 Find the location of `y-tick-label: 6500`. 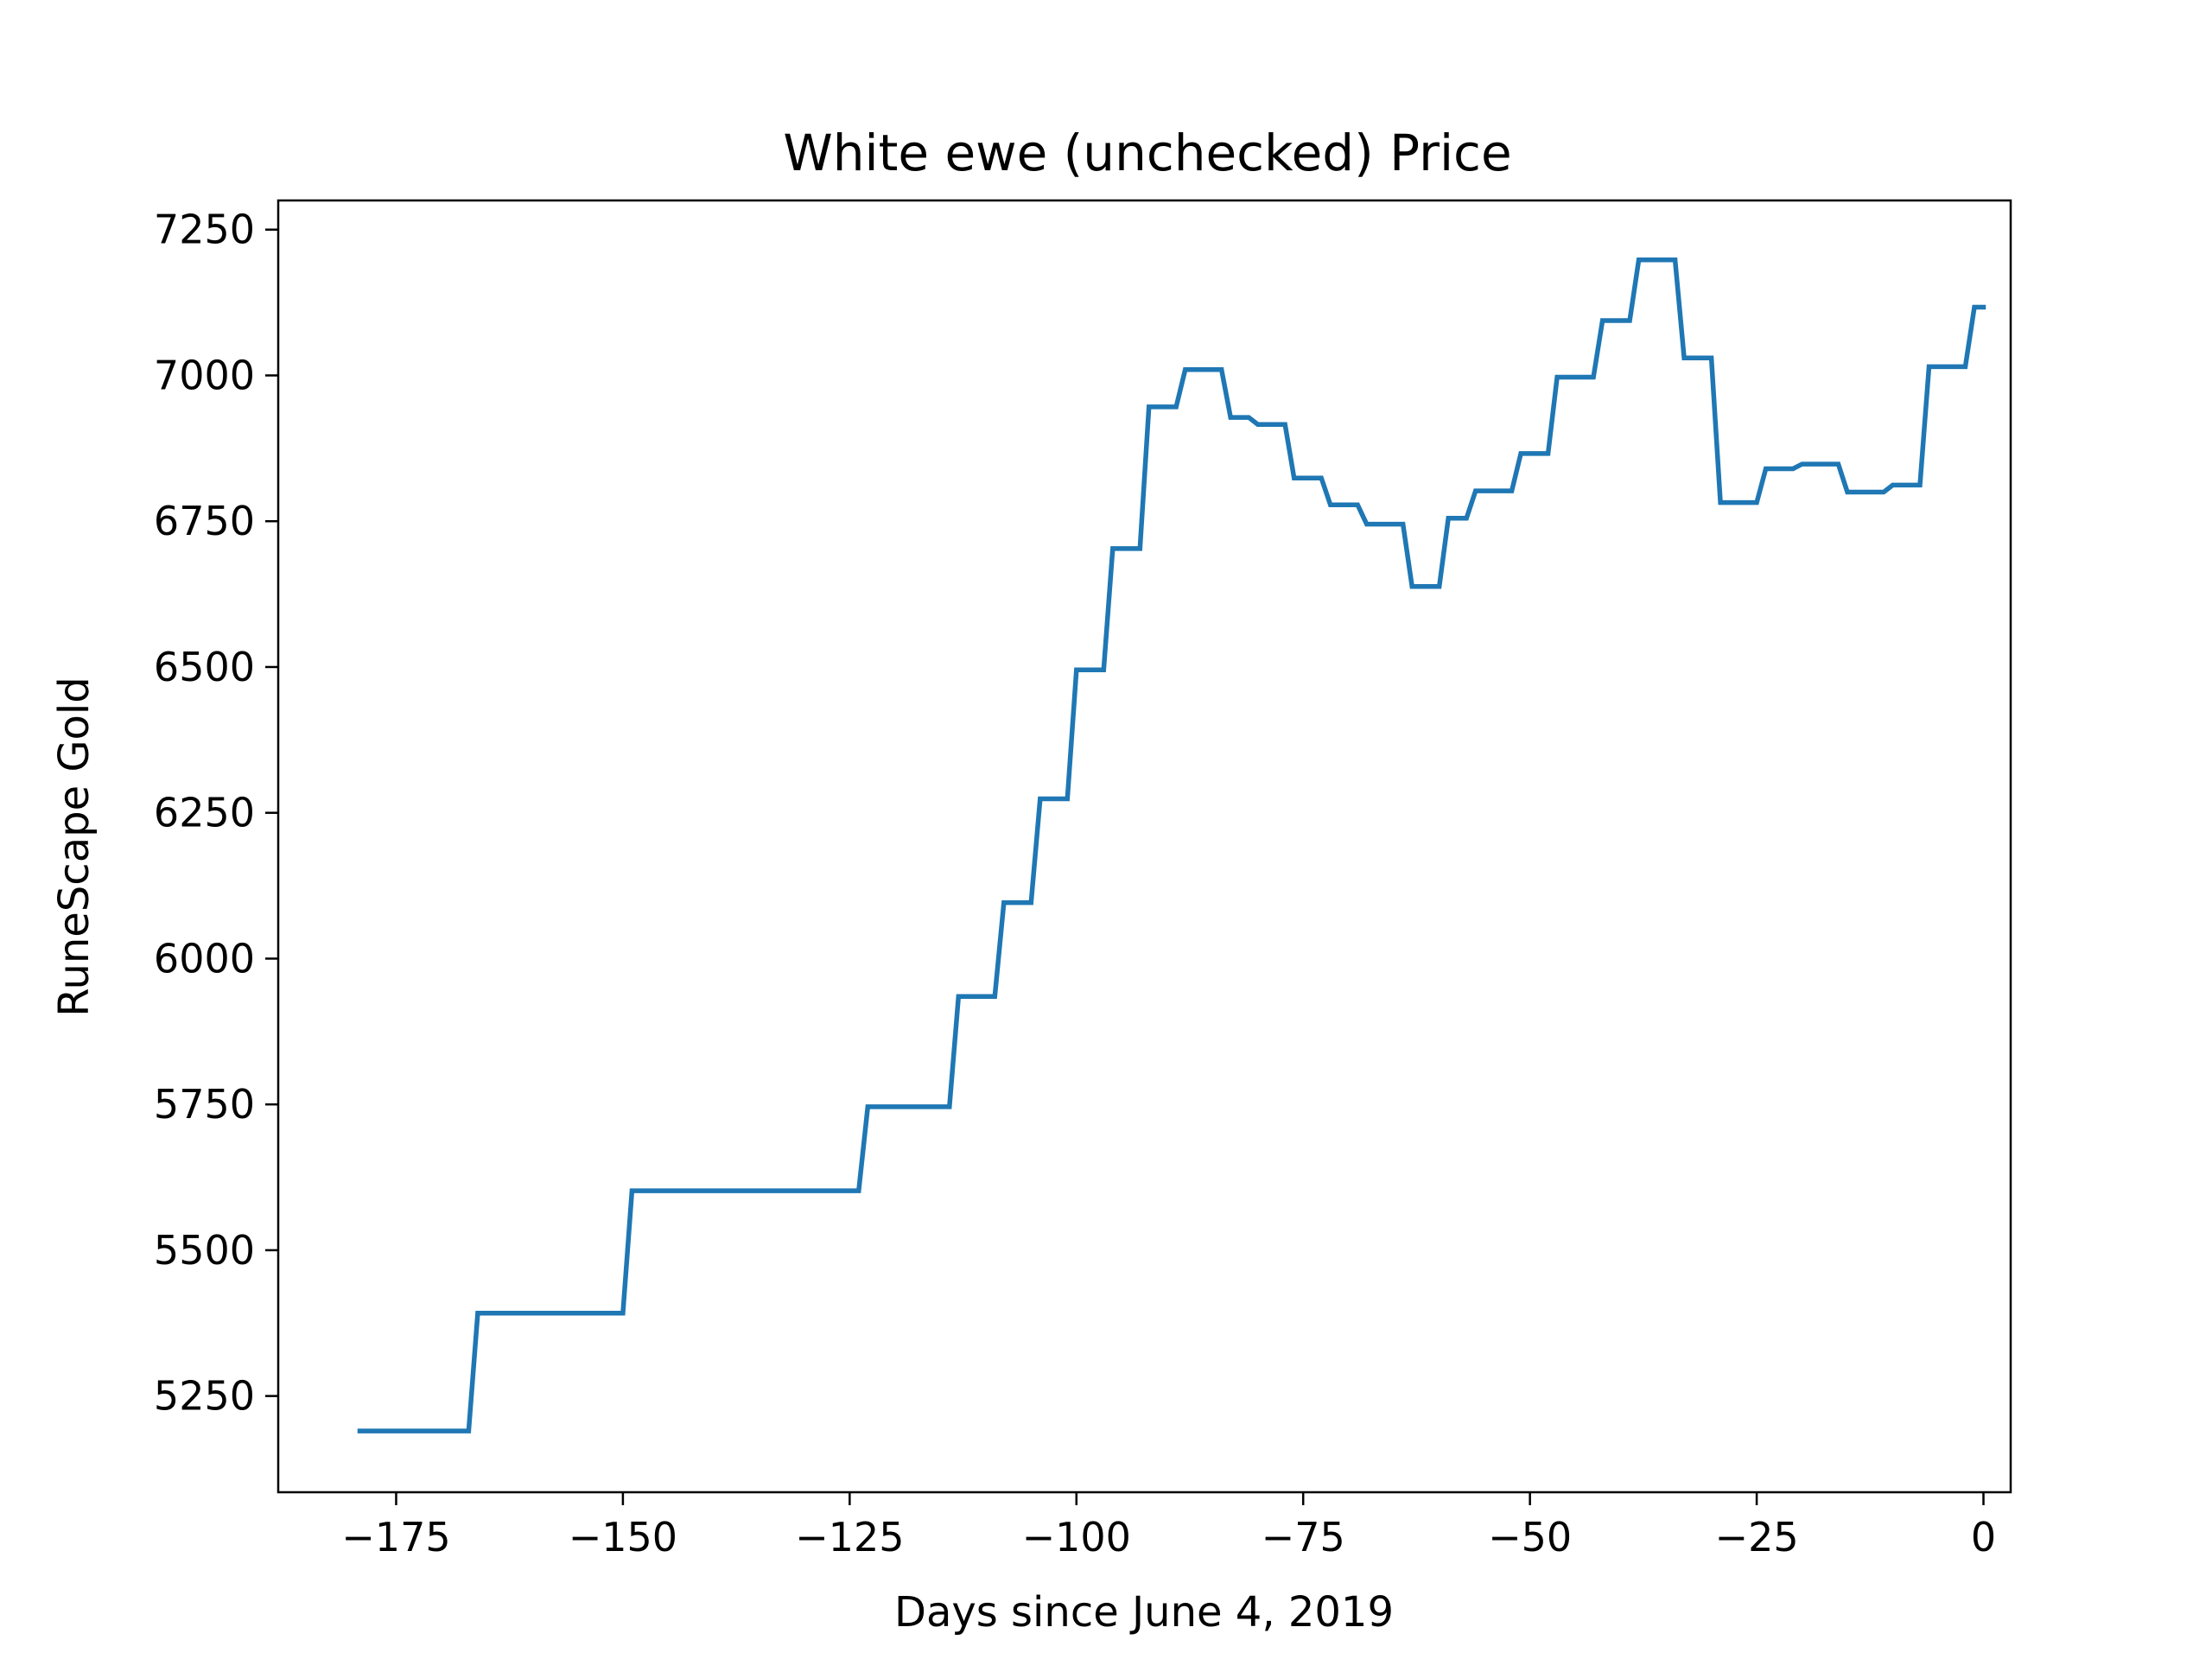

y-tick-label: 6500 is located at coordinates (204, 667).